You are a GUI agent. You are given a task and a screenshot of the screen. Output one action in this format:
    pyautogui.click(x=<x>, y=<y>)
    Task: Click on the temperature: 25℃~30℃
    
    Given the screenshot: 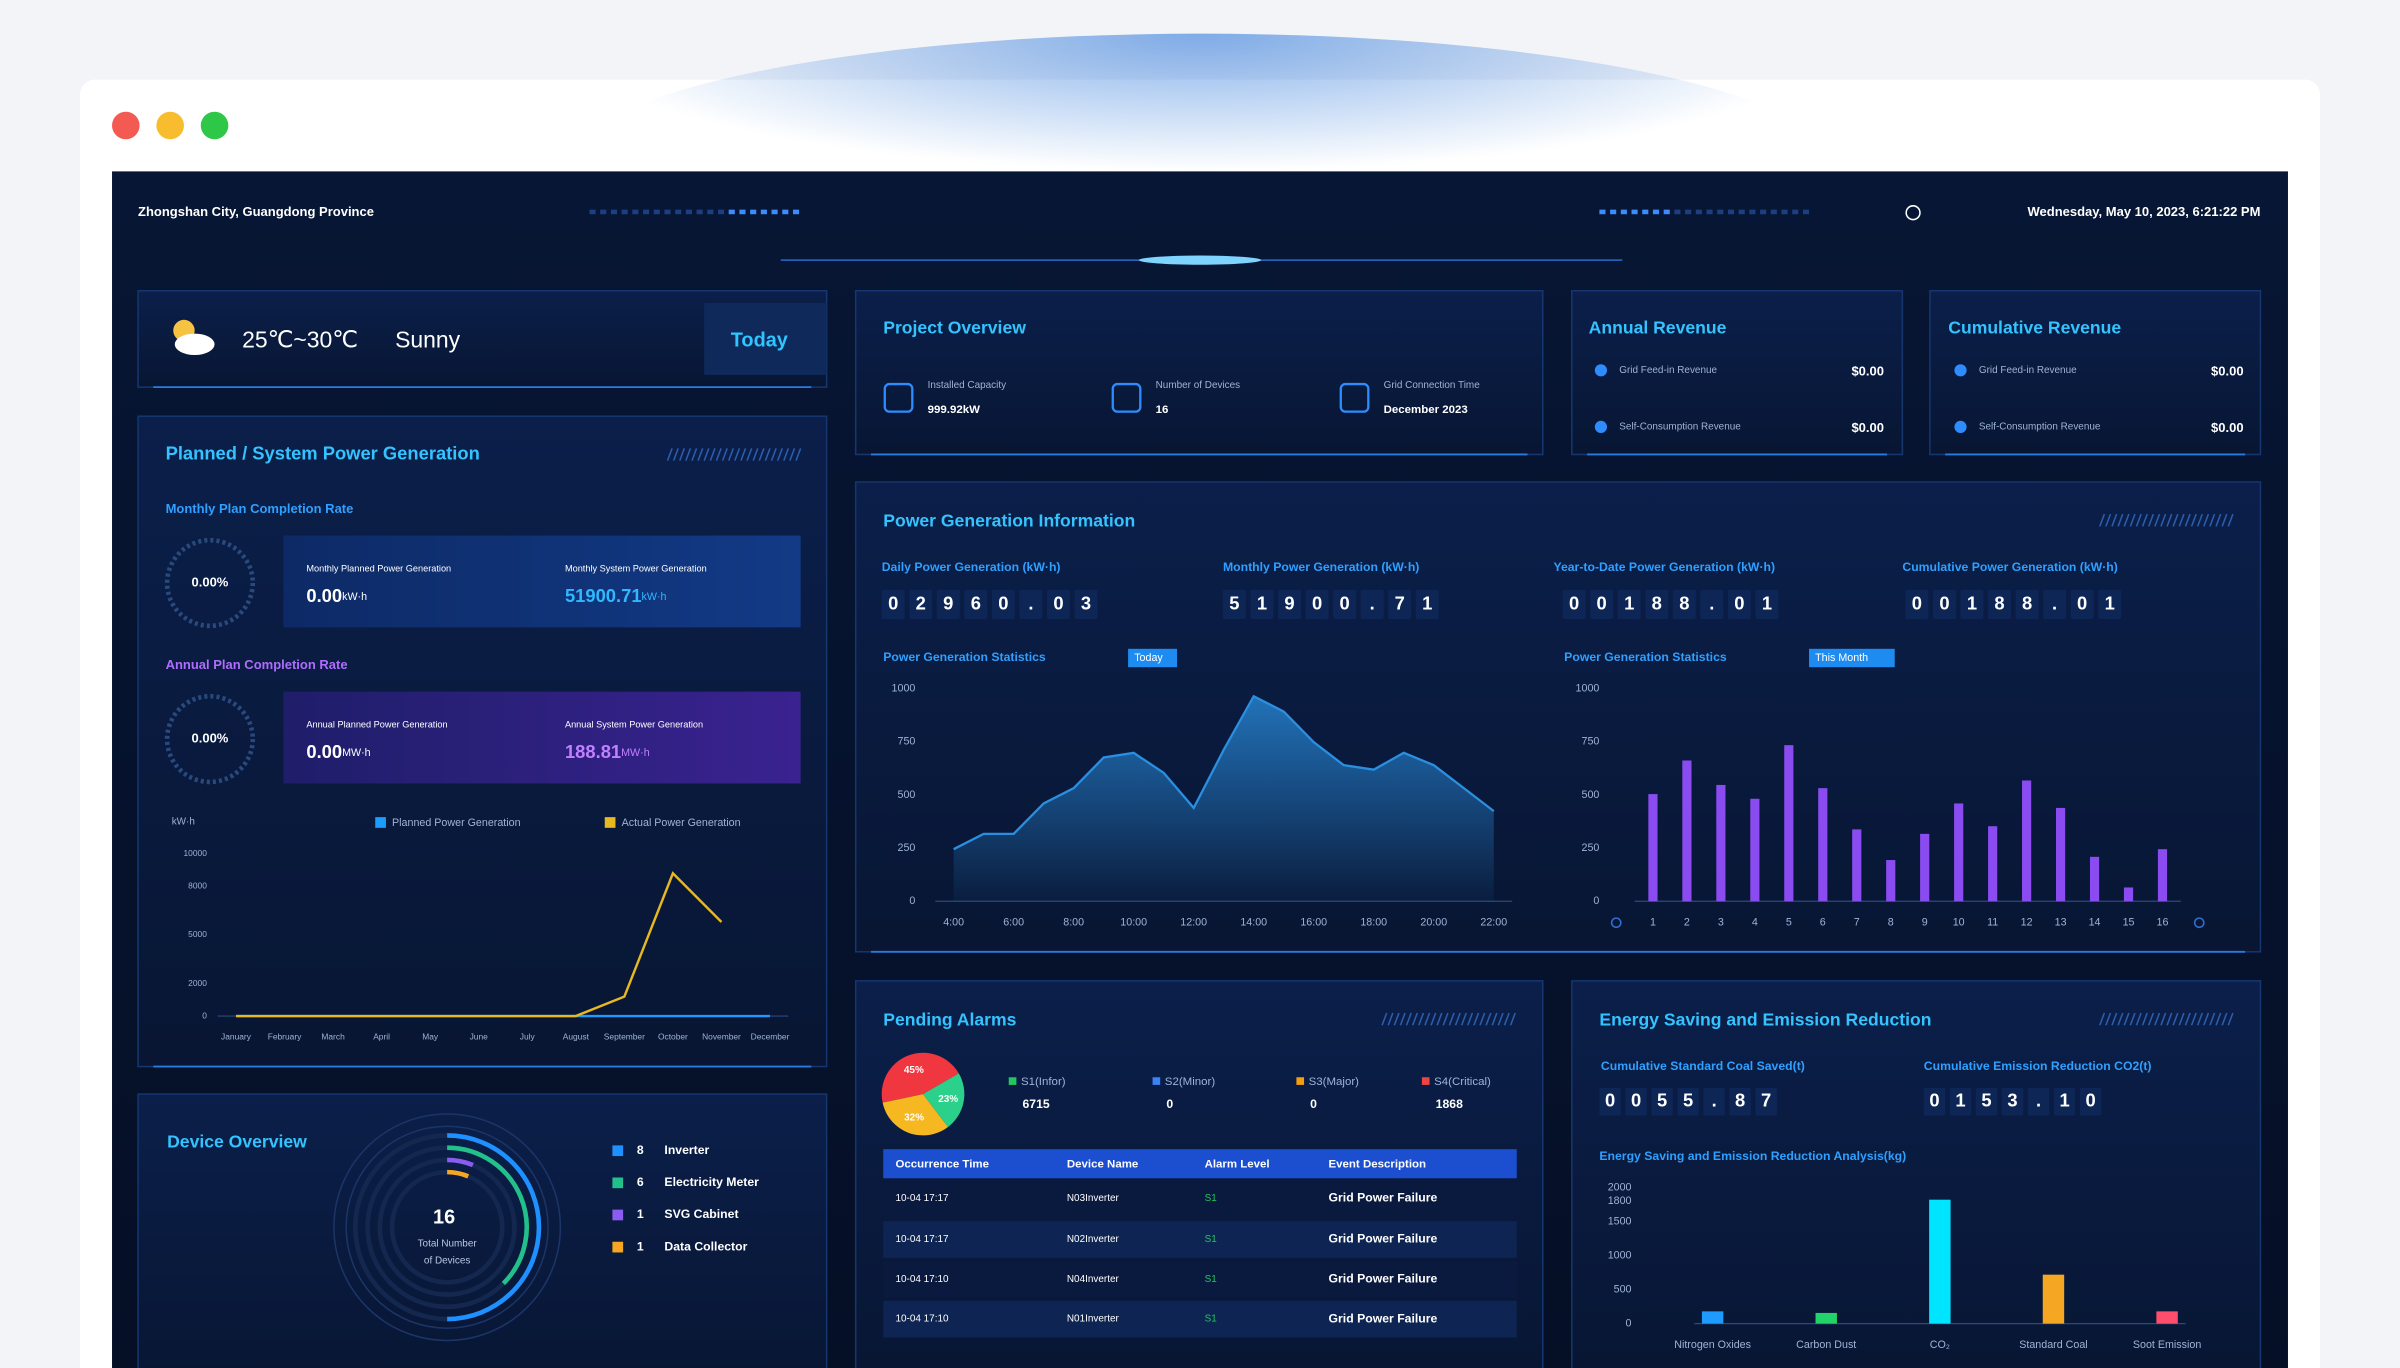 What is the action you would take?
    pyautogui.click(x=300, y=339)
    